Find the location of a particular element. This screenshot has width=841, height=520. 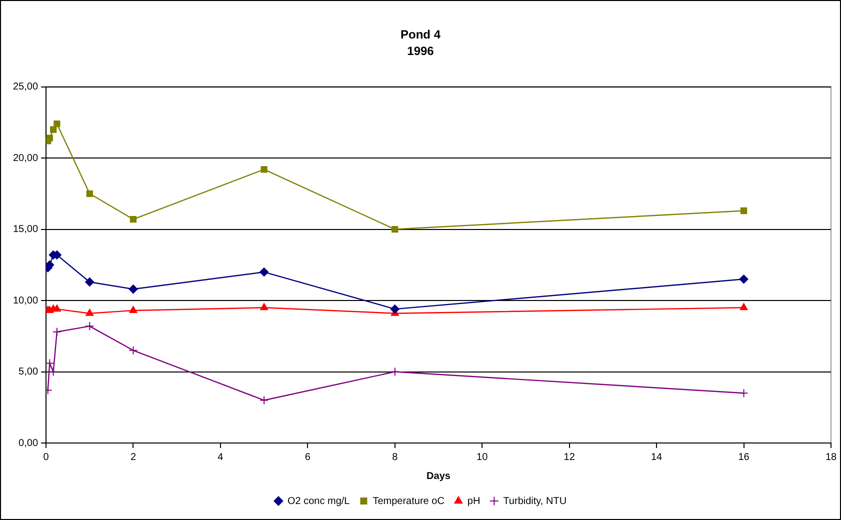

legend-label: Temperature oC is located at coordinates (408, 501).